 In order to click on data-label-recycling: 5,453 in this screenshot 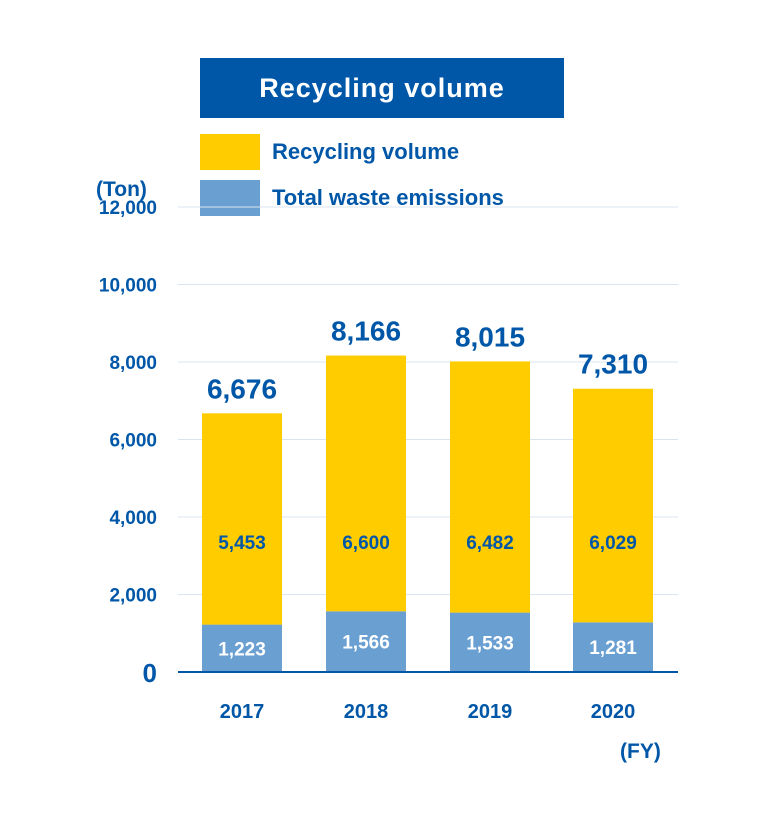, I will do `click(242, 543)`.